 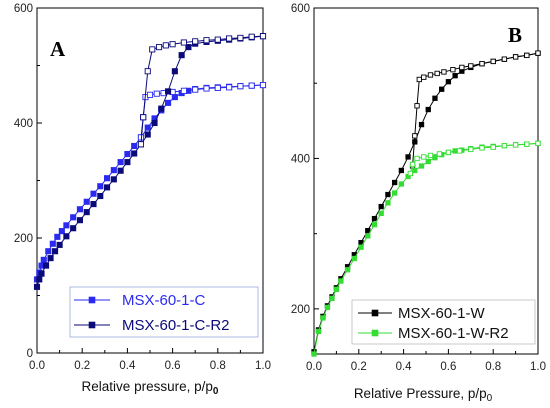 I want to click on panel-a-ytick-label: 400, so click(x=23, y=124).